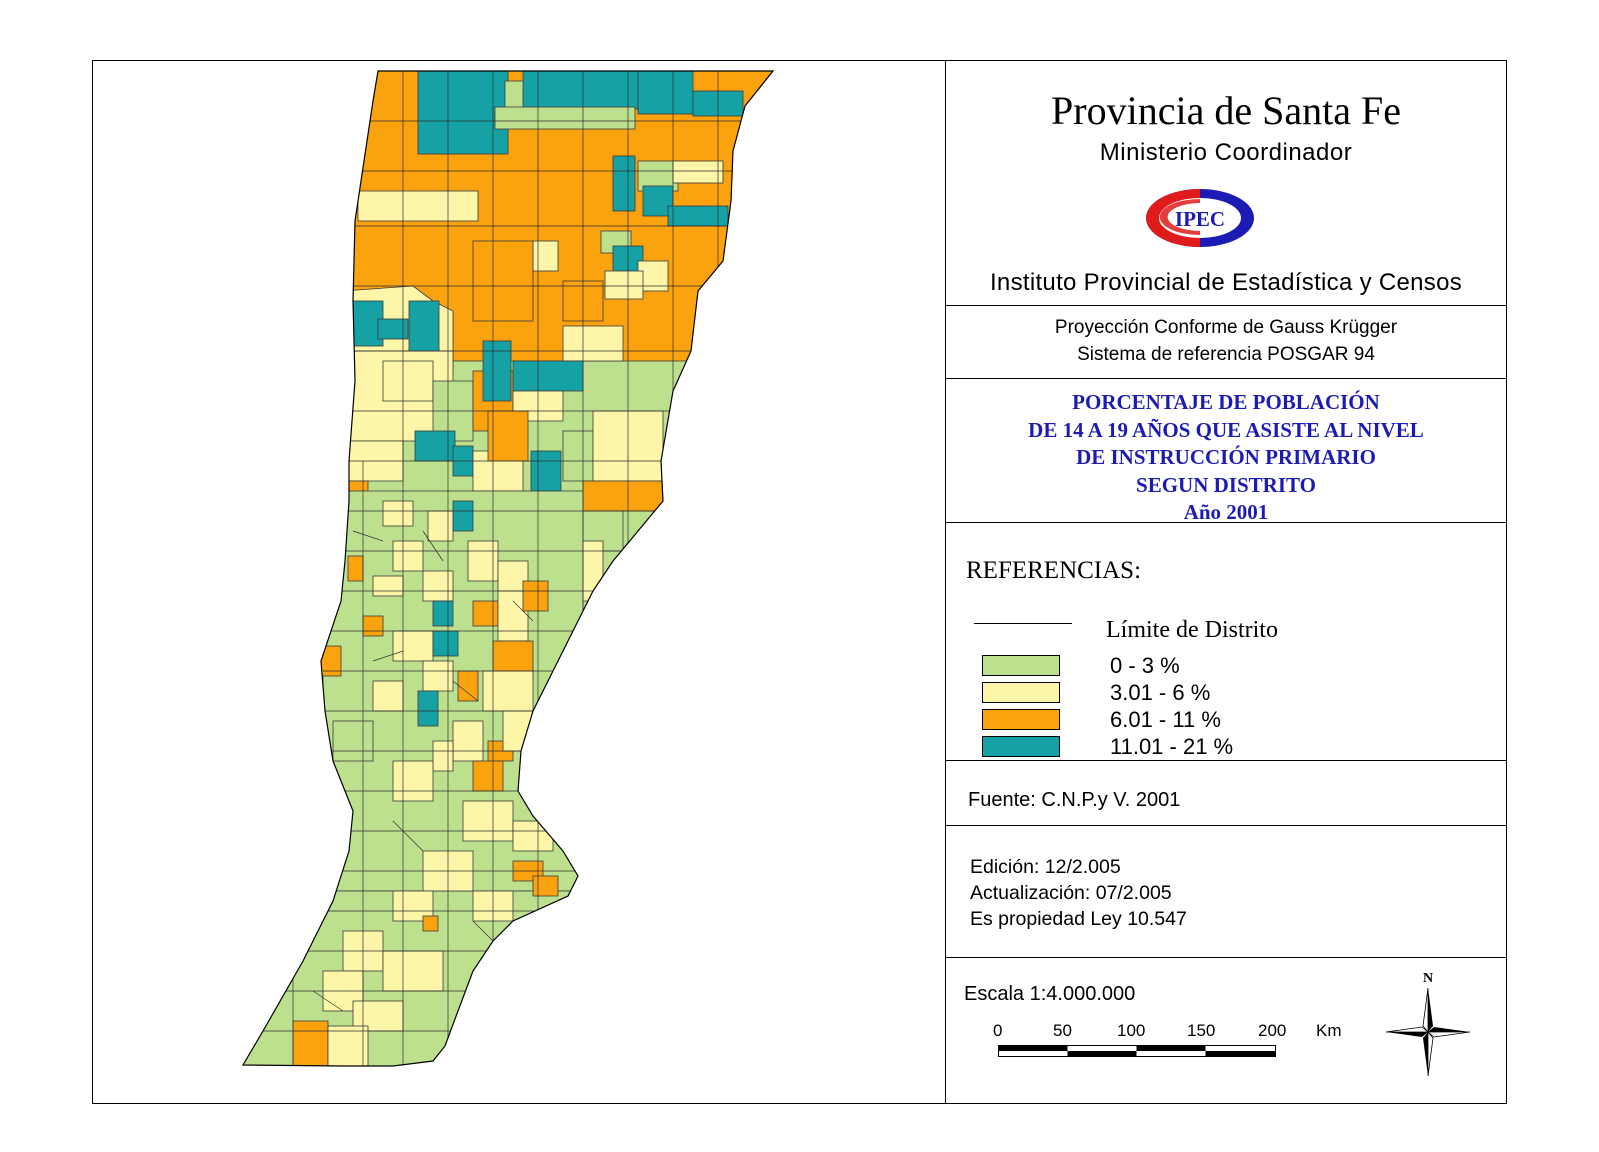  Describe the element at coordinates (1272, 1030) in the screenshot. I see `scale-tick: 200` at that location.